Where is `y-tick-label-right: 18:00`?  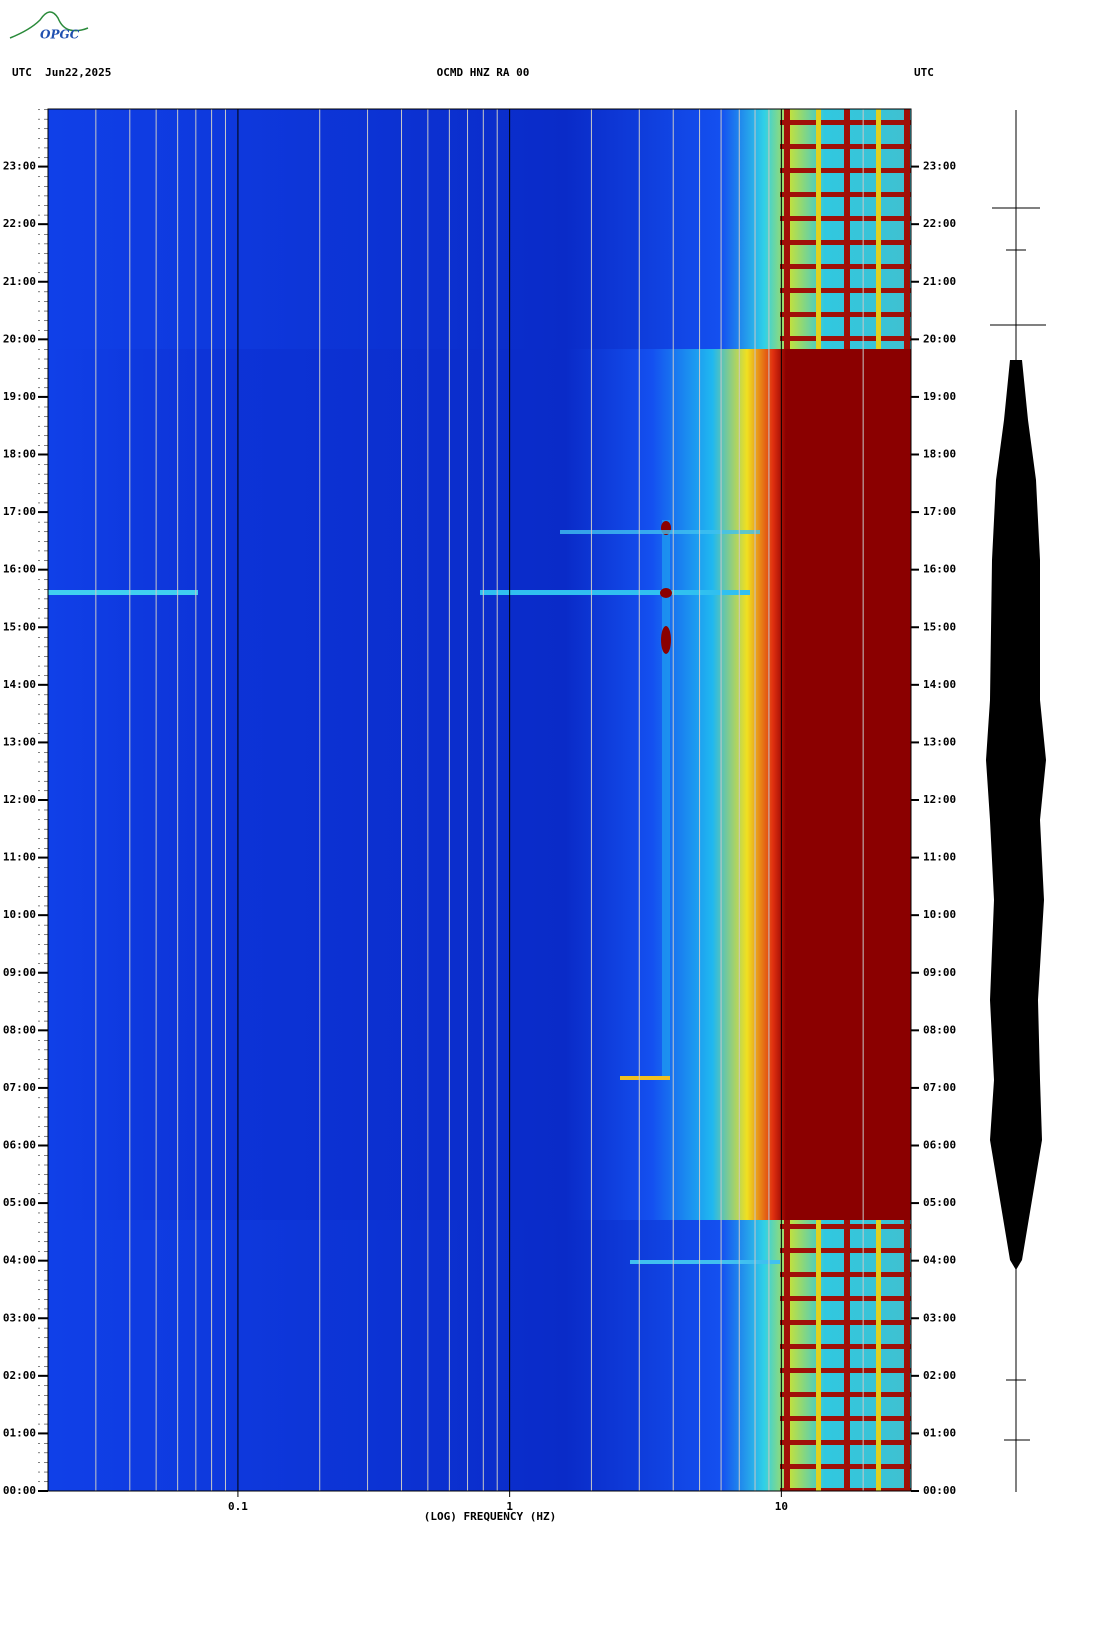 y-tick-label-right: 18:00 is located at coordinates (939, 454).